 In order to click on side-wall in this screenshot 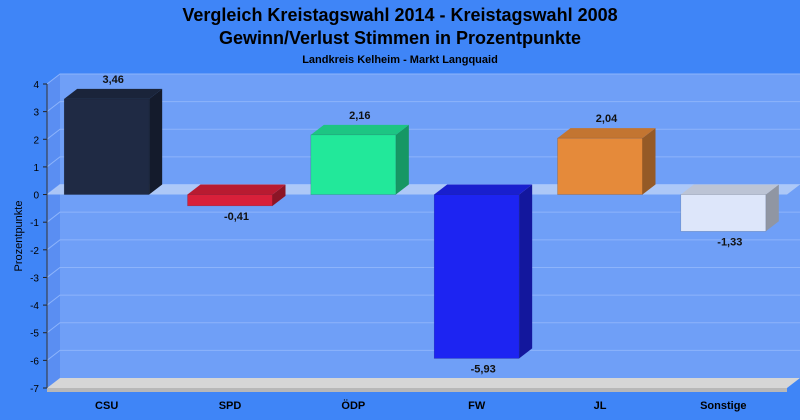, I will do `click(53, 231)`.